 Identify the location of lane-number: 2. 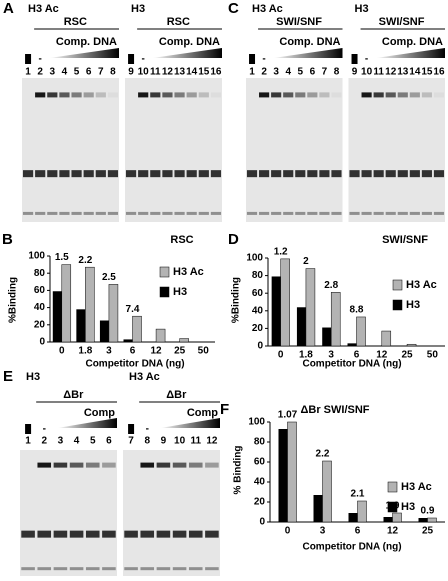
(264, 72).